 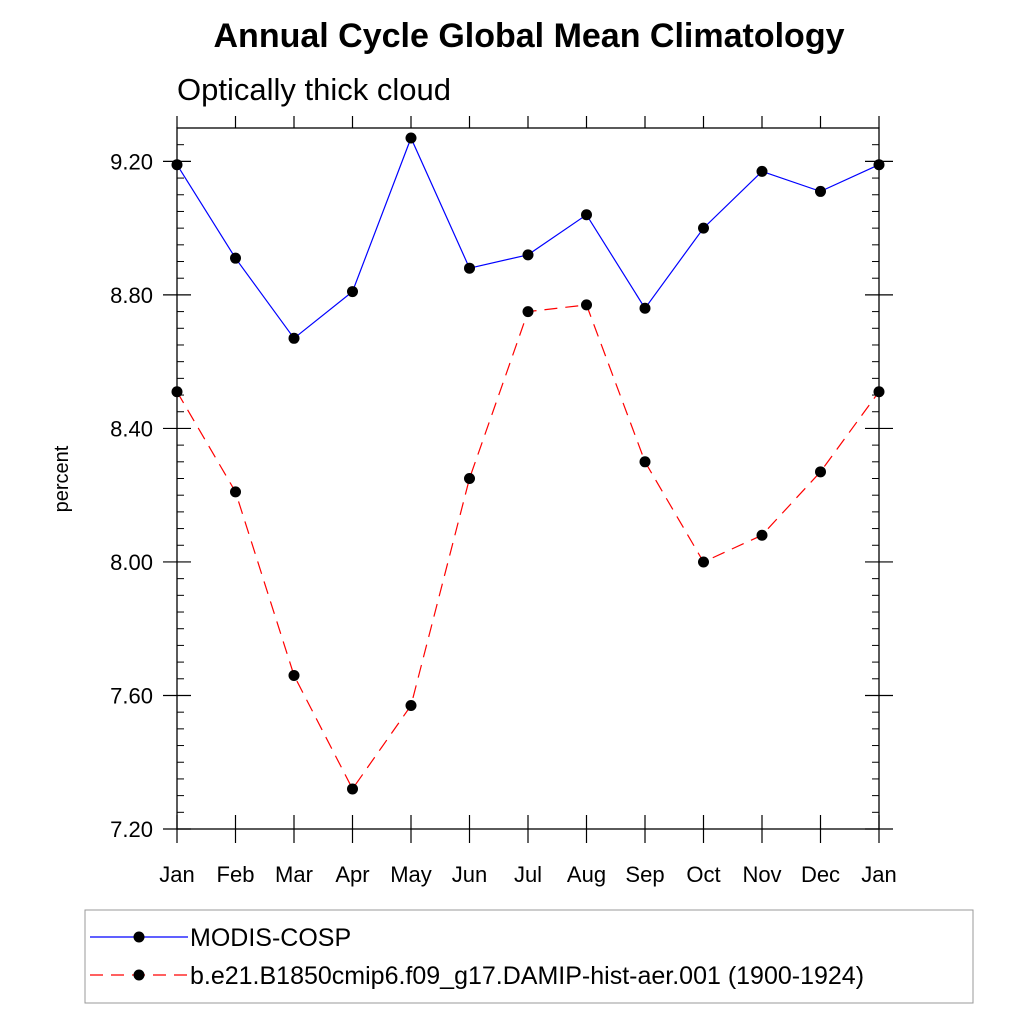 I want to click on legend-box, so click(x=529, y=956).